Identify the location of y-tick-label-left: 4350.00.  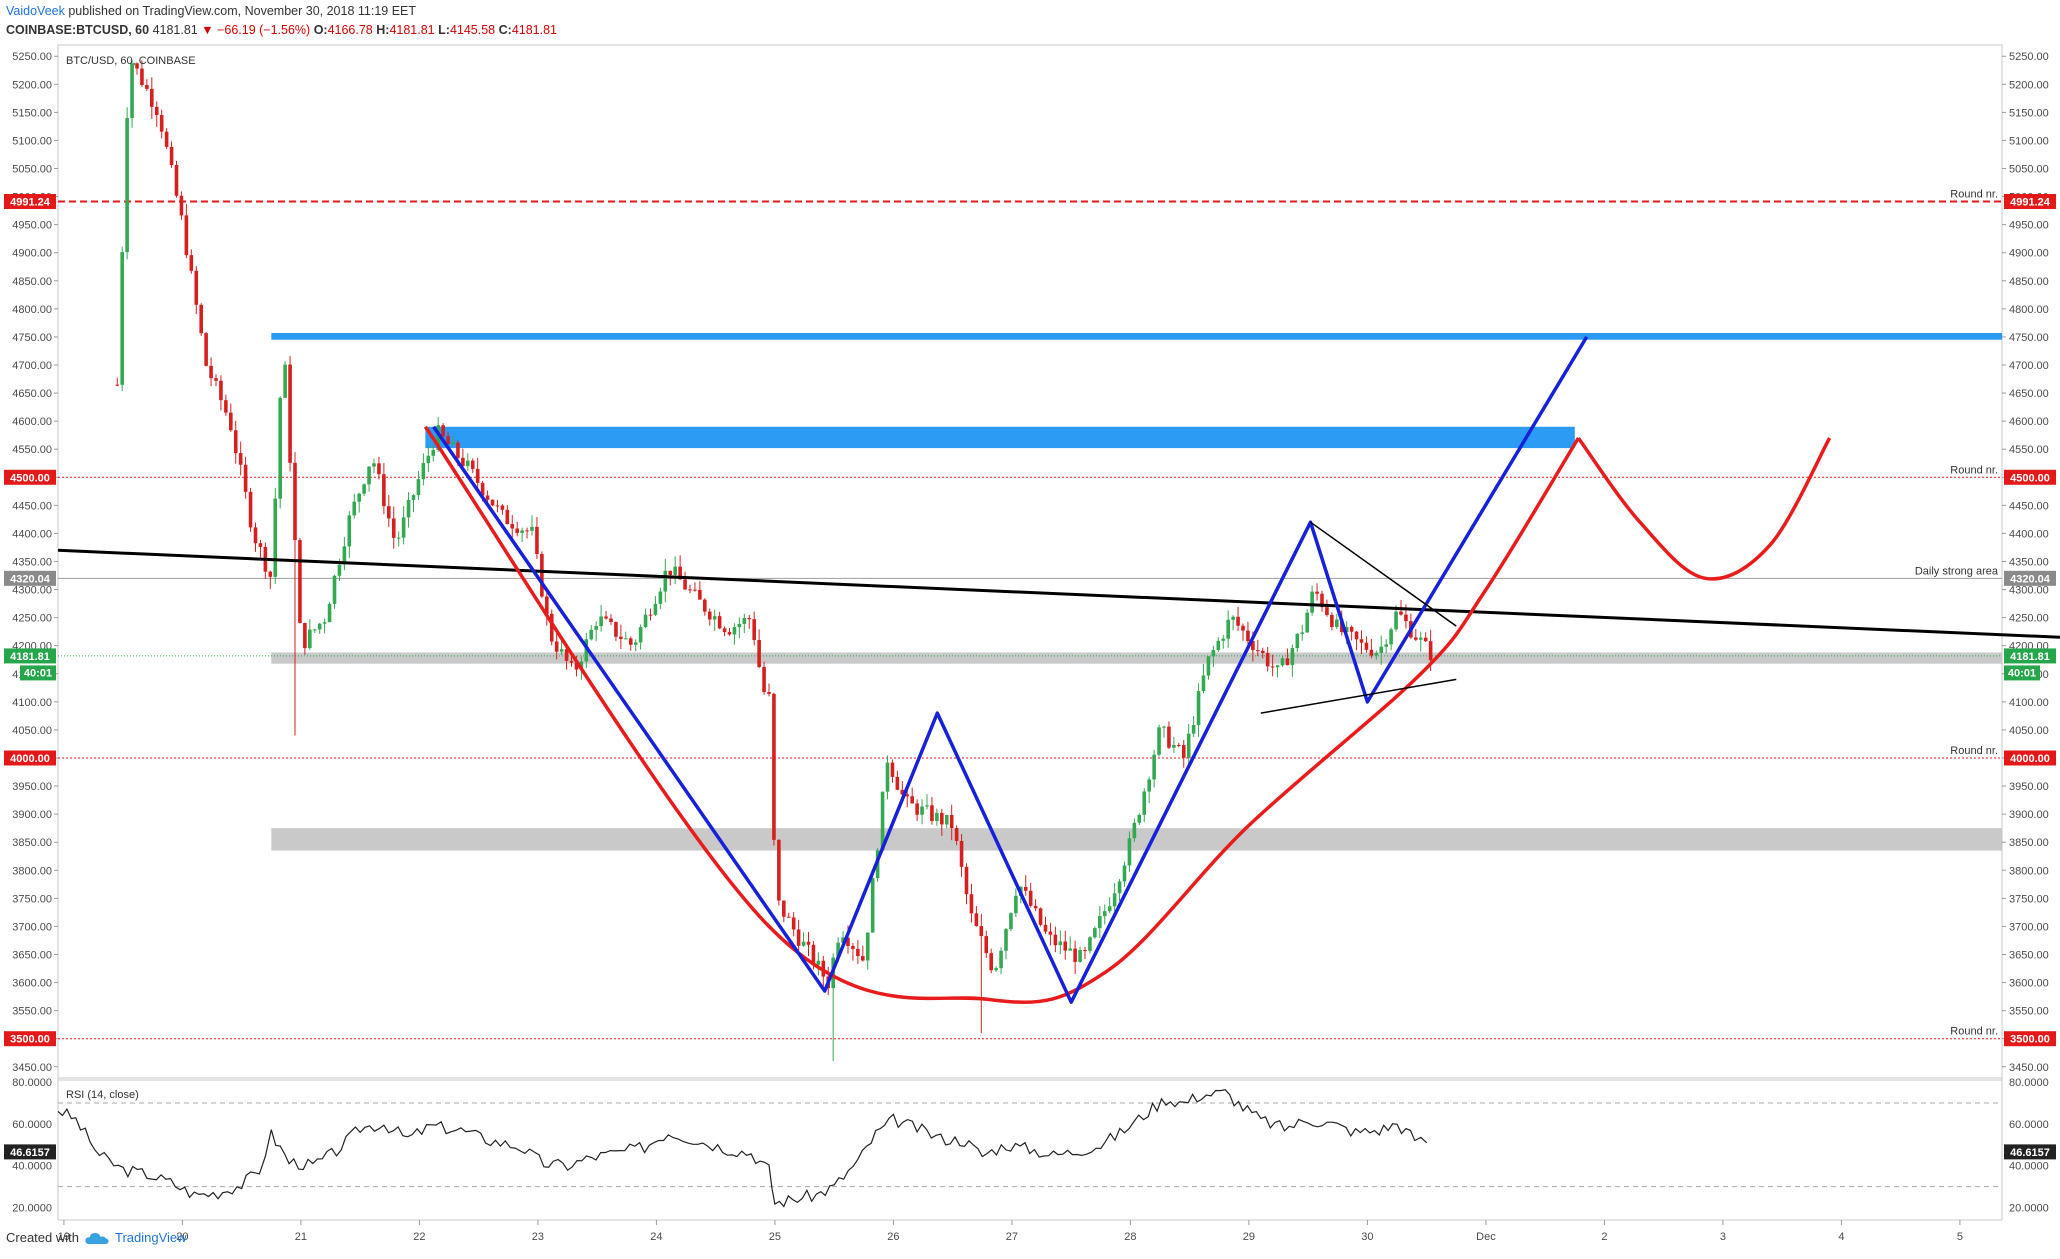
(32, 563).